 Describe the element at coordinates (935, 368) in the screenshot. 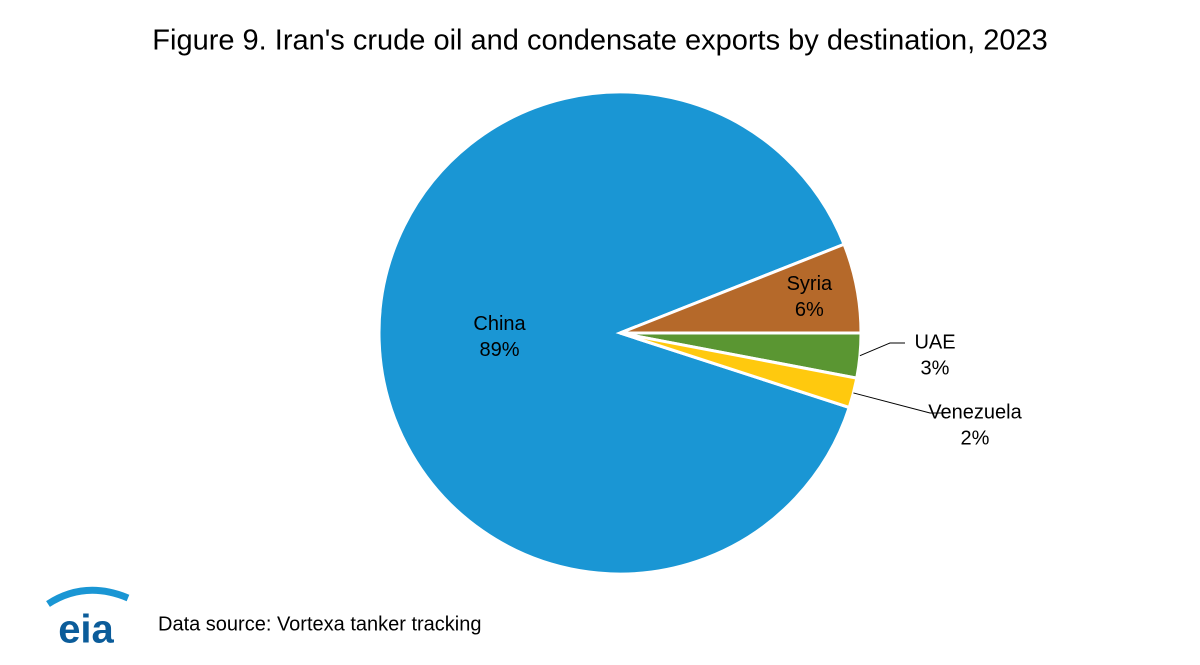

I see `value-label: 3%` at that location.